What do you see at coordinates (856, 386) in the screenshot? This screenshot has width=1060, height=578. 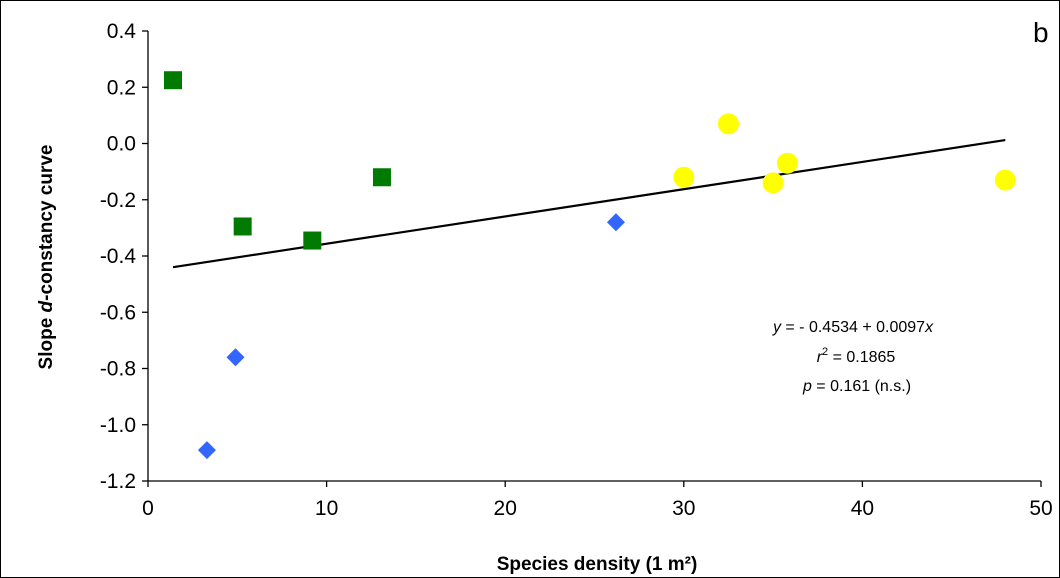 I see `p-value-text: p = 0.161 (n.s.)` at bounding box center [856, 386].